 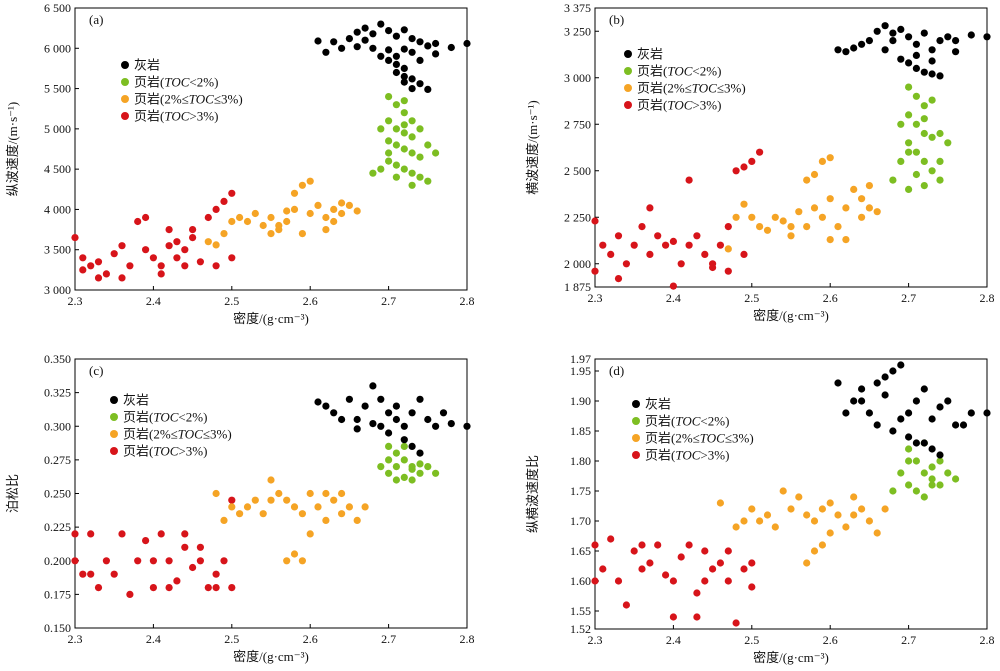 What do you see at coordinates (57, 426) in the screenshot?
I see `y-tick-label: 0.300` at bounding box center [57, 426].